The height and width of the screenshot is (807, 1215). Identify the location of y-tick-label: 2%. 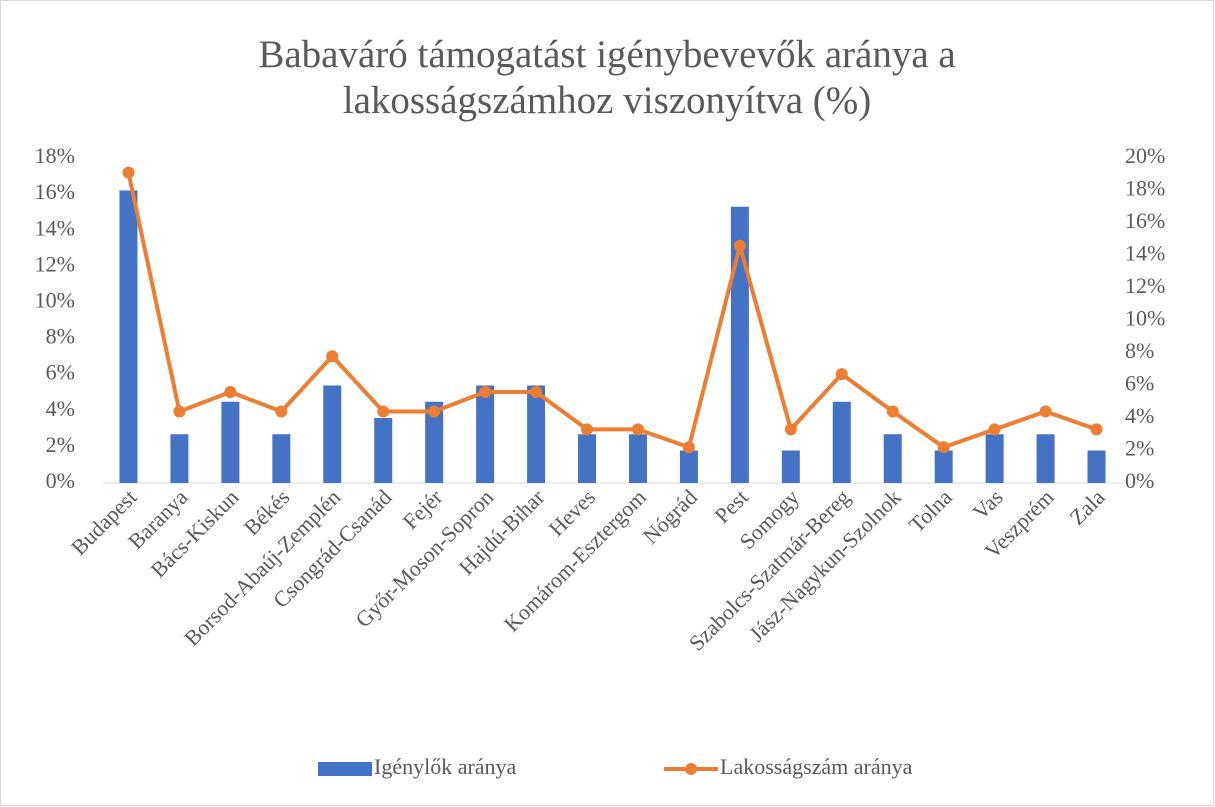
(60, 444).